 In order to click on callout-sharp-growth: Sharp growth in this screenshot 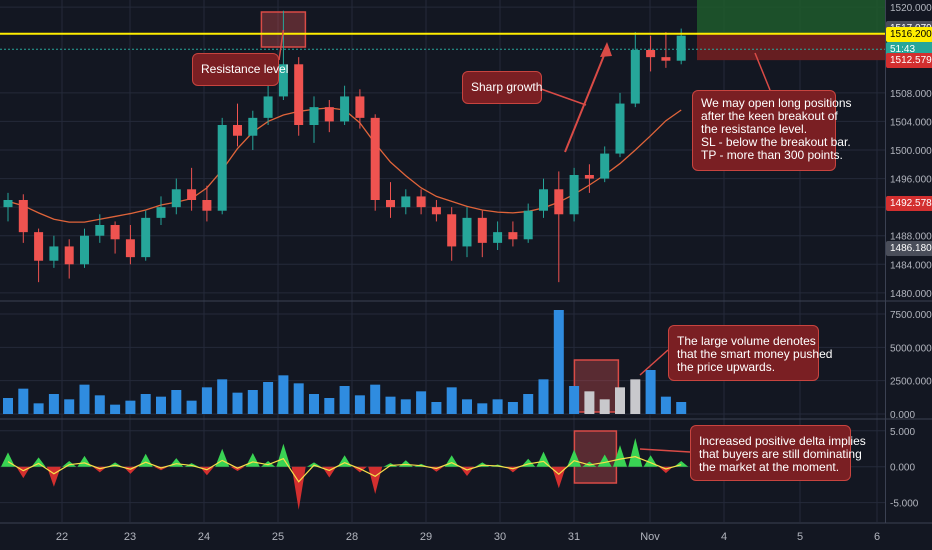, I will do `click(502, 87)`.